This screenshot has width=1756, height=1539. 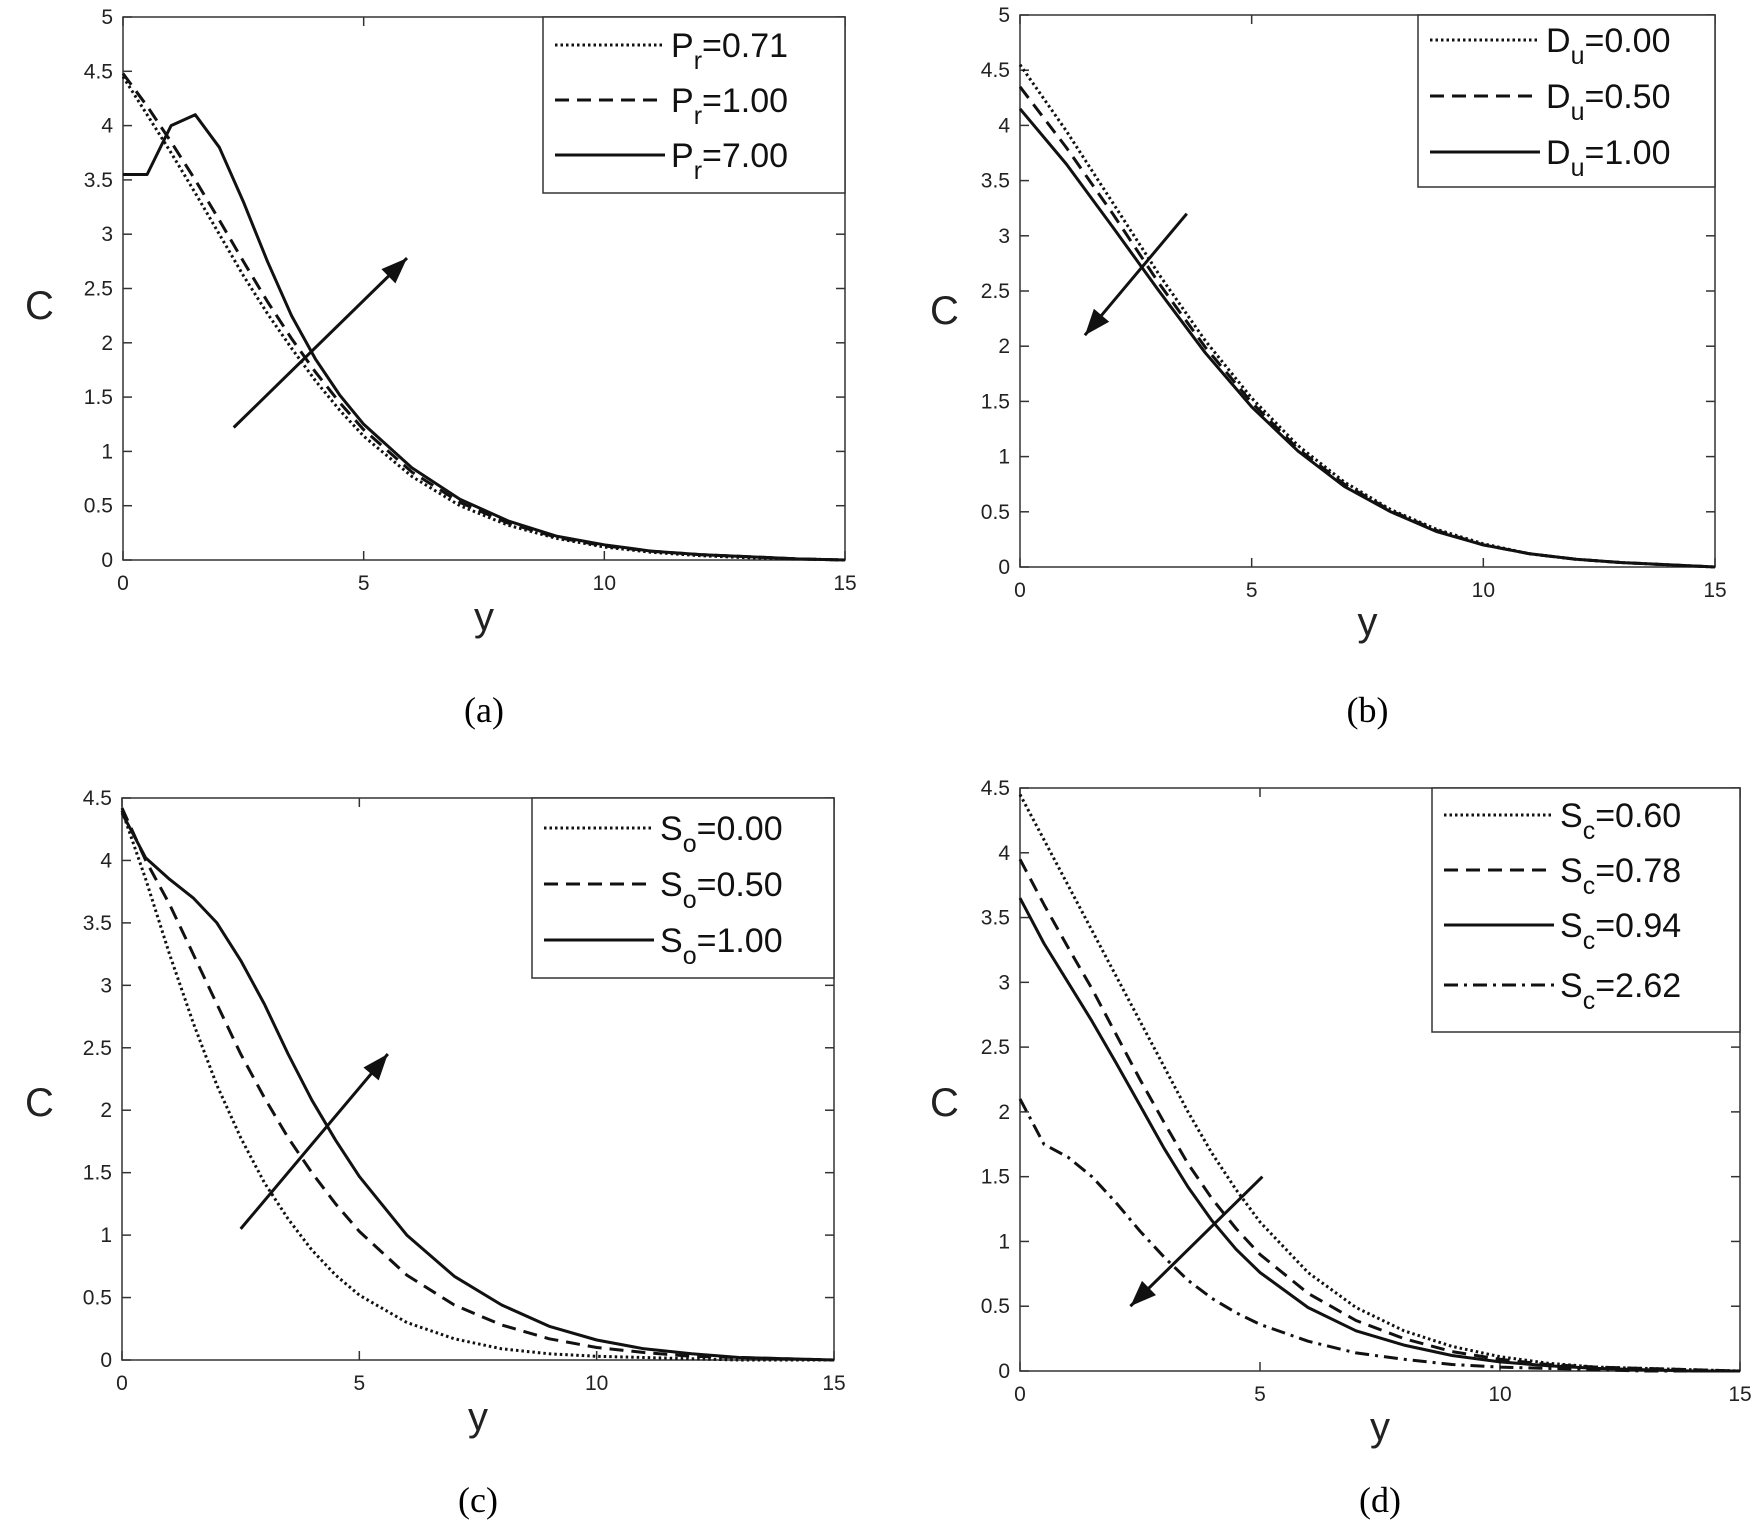 I want to click on legend-label: Du=1.00, so click(x=1608, y=158).